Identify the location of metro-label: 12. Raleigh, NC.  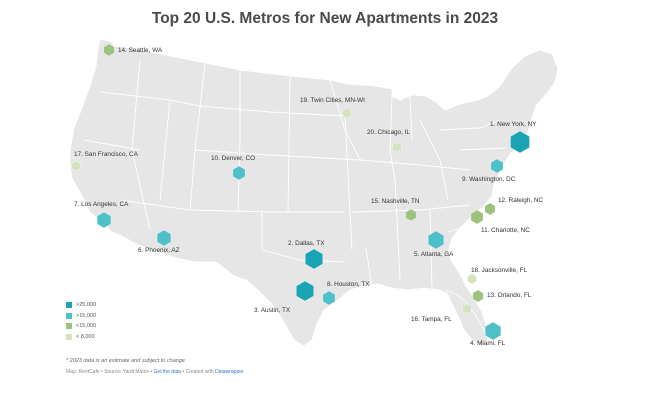
(520, 200).